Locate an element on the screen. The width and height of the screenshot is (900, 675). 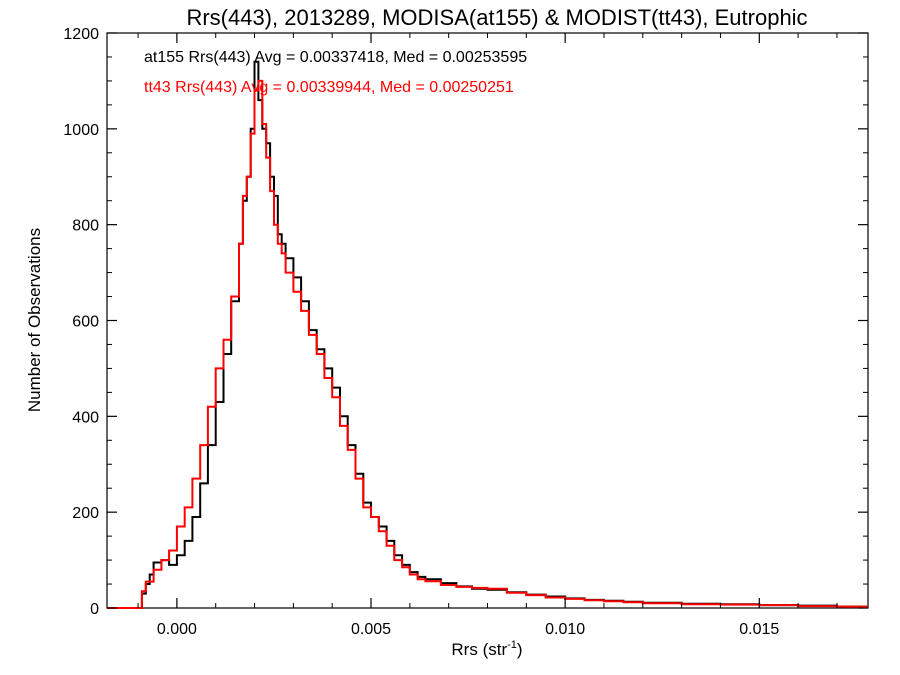
x-axis-label-close: ) is located at coordinates (520, 649).